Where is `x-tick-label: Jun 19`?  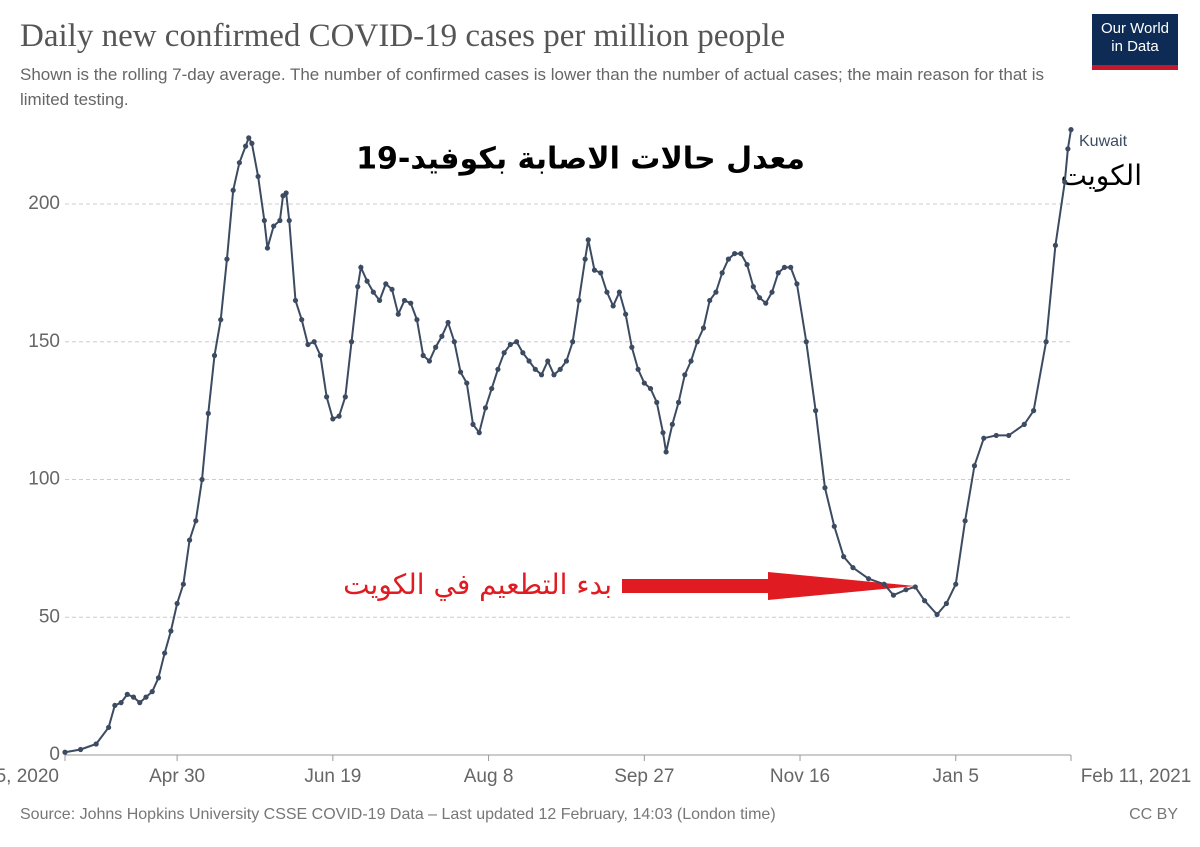
x-tick-label: Jun 19 is located at coordinates (332, 776).